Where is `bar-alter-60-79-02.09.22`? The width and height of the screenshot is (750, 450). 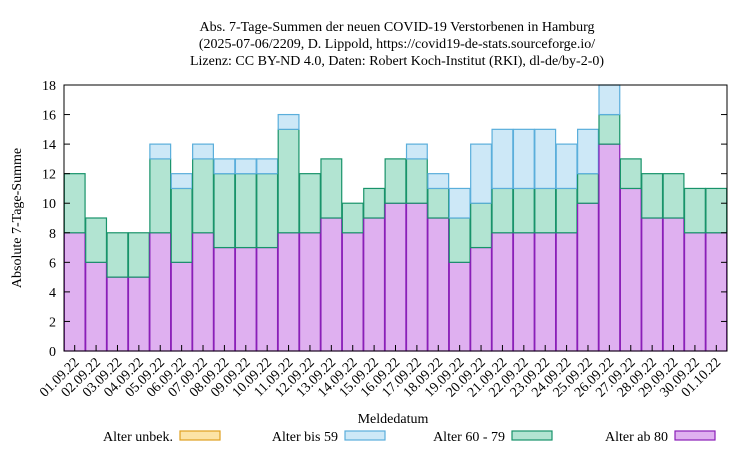 bar-alter-60-79-02.09.22 is located at coordinates (96, 240).